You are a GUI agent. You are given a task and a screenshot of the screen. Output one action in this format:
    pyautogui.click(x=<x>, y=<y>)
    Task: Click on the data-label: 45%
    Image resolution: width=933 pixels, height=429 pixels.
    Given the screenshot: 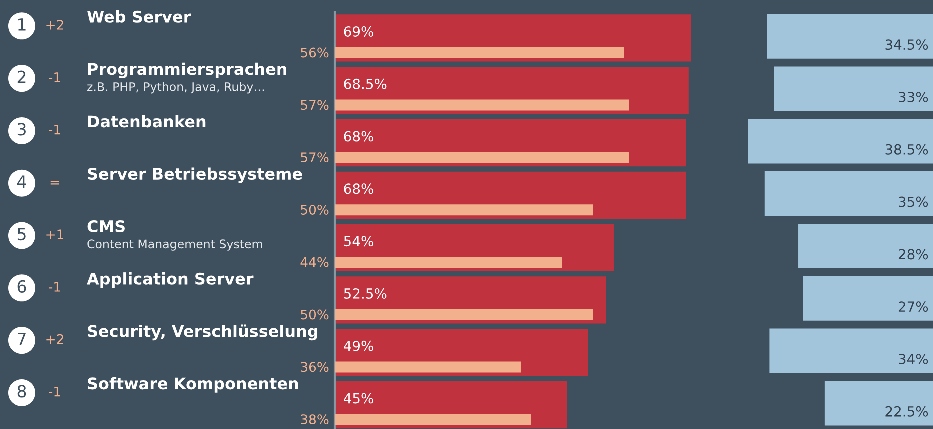 What is the action you would take?
    pyautogui.click(x=359, y=398)
    